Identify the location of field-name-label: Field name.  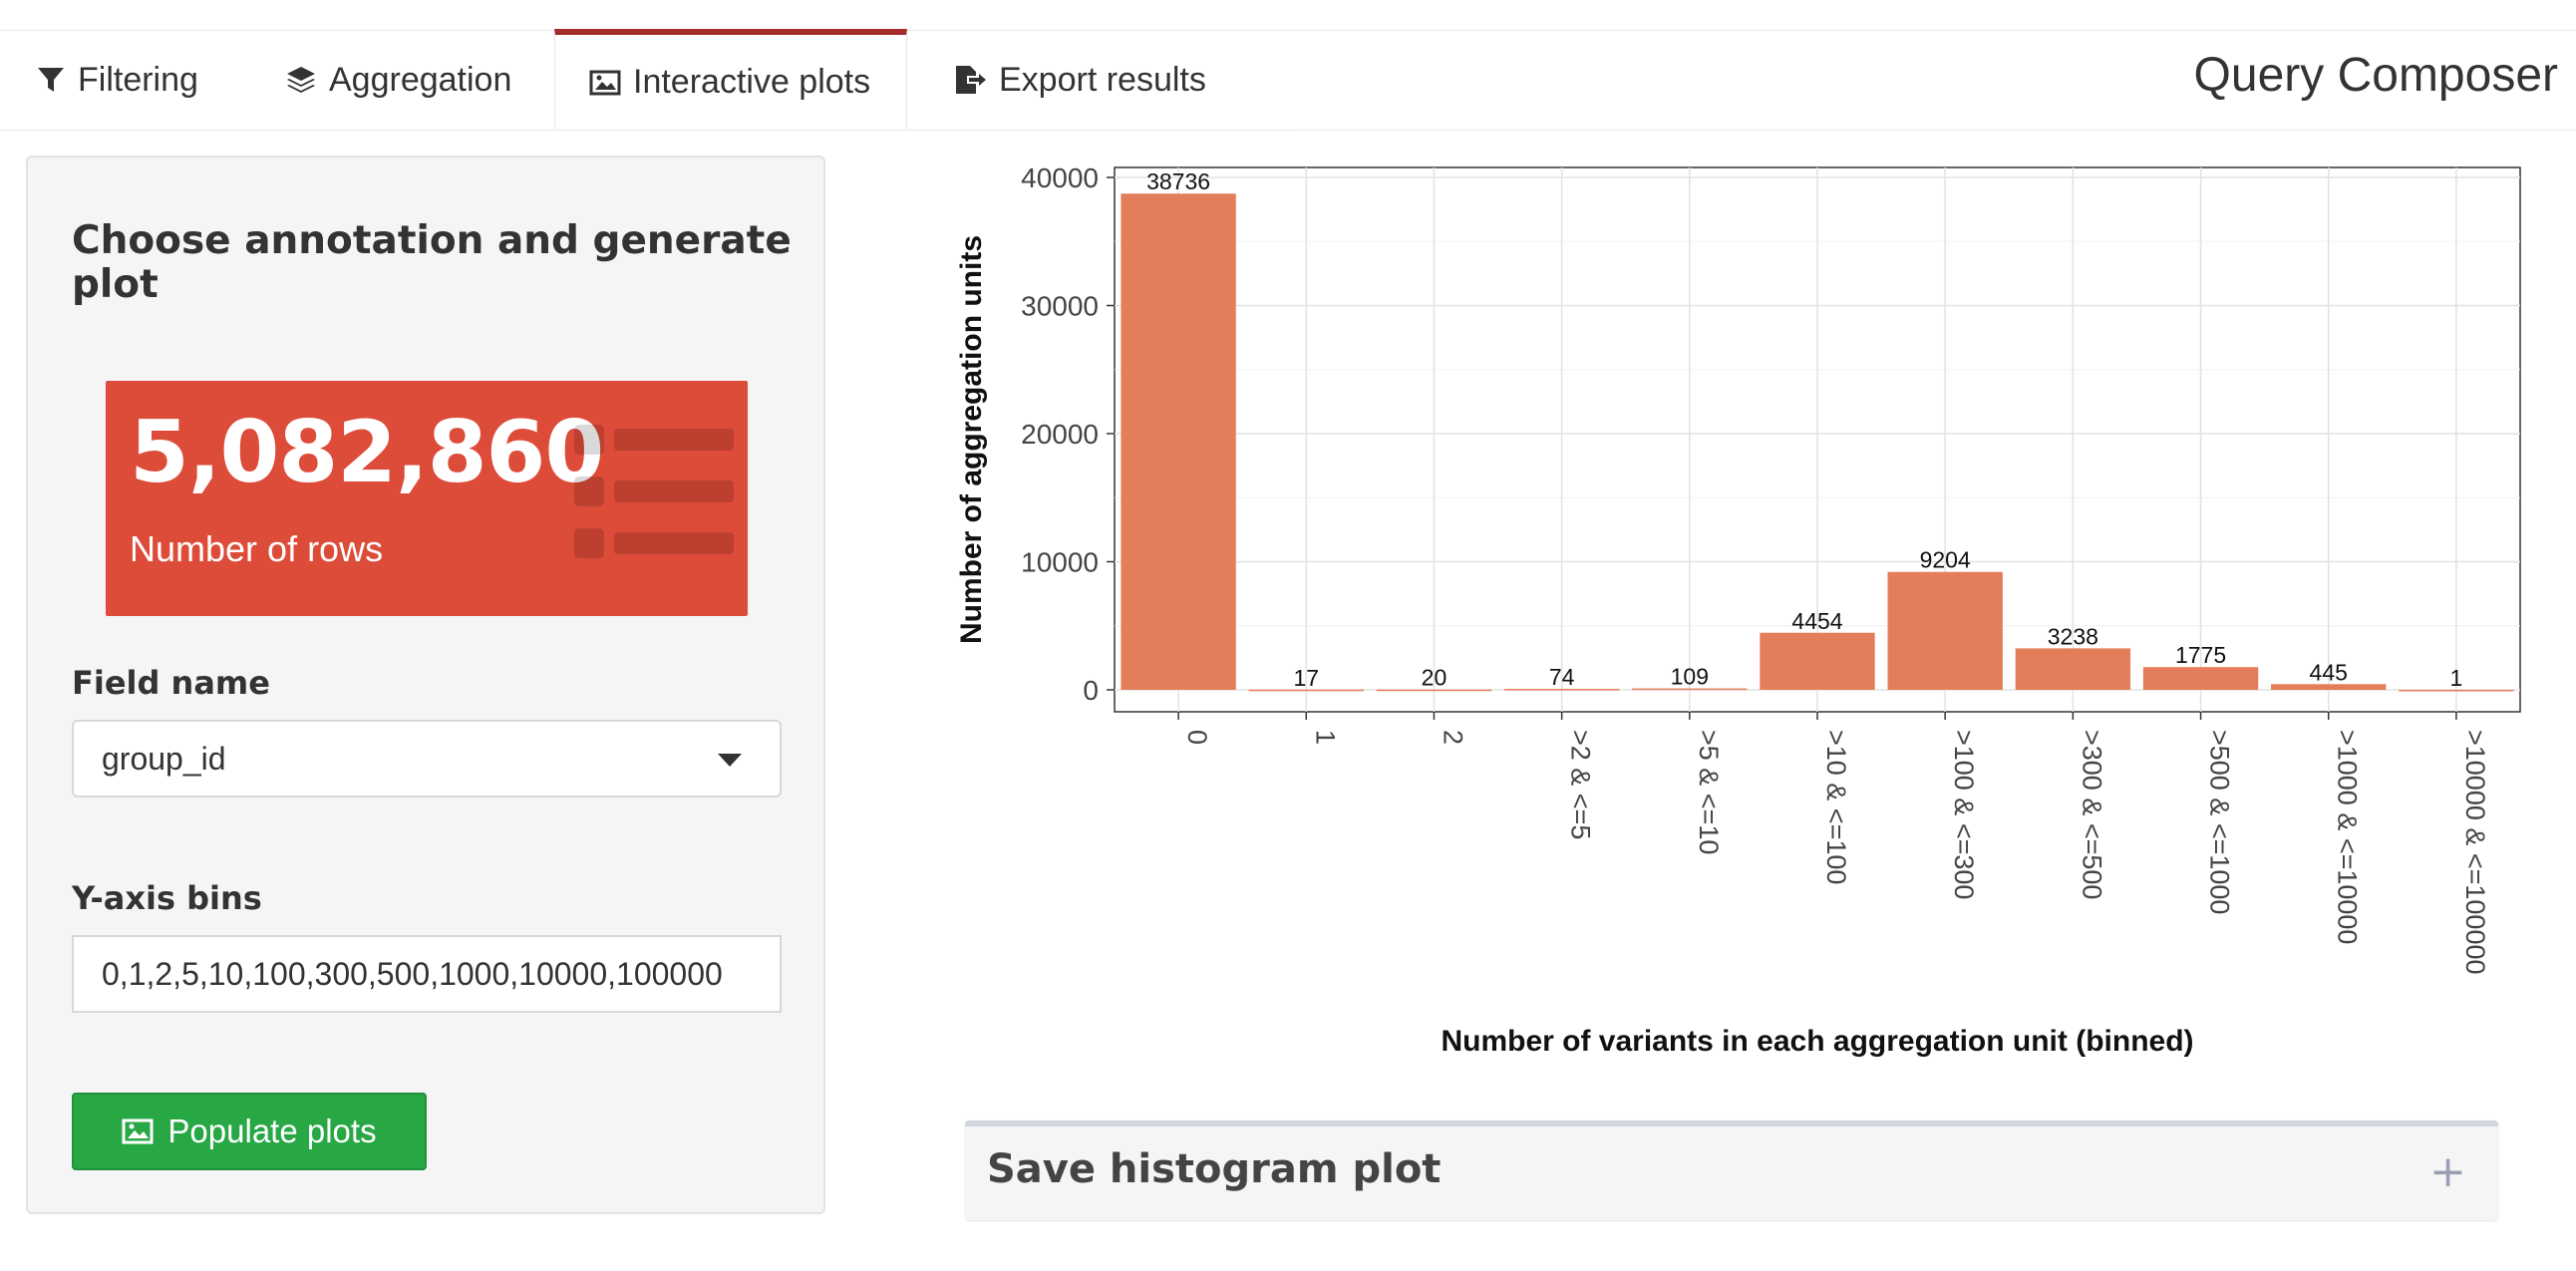
(171, 683).